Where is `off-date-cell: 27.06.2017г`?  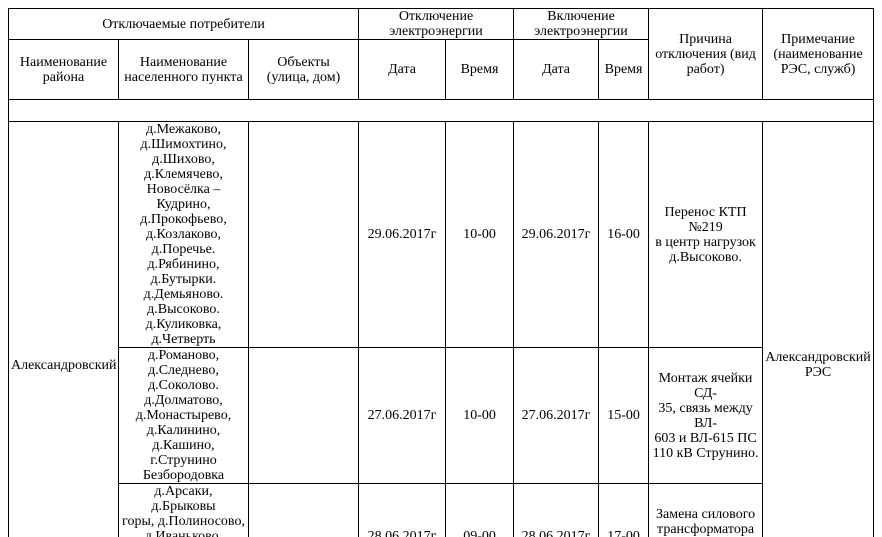 off-date-cell: 27.06.2017г is located at coordinates (402, 415).